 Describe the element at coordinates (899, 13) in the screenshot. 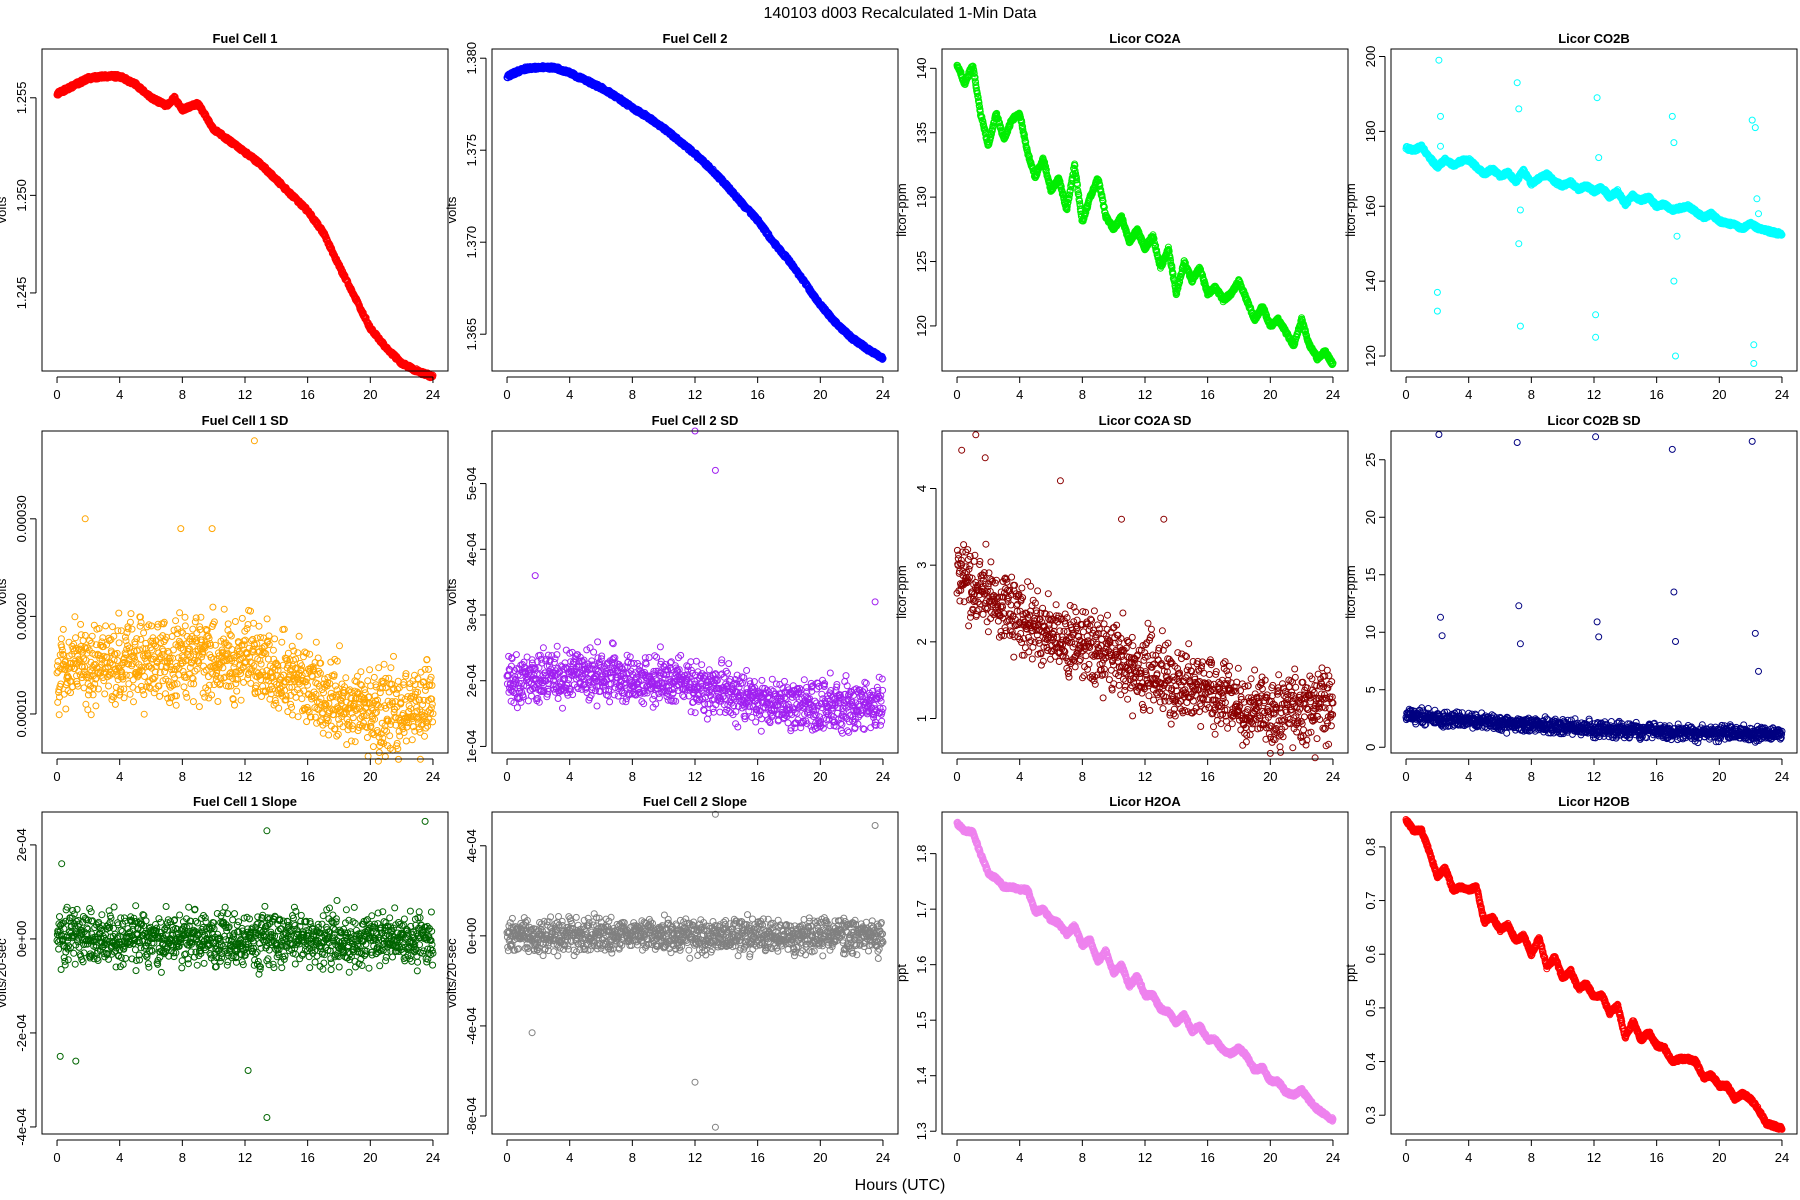

I see `figure-title: 140103 d003 Recalculated 1-Min Data` at that location.